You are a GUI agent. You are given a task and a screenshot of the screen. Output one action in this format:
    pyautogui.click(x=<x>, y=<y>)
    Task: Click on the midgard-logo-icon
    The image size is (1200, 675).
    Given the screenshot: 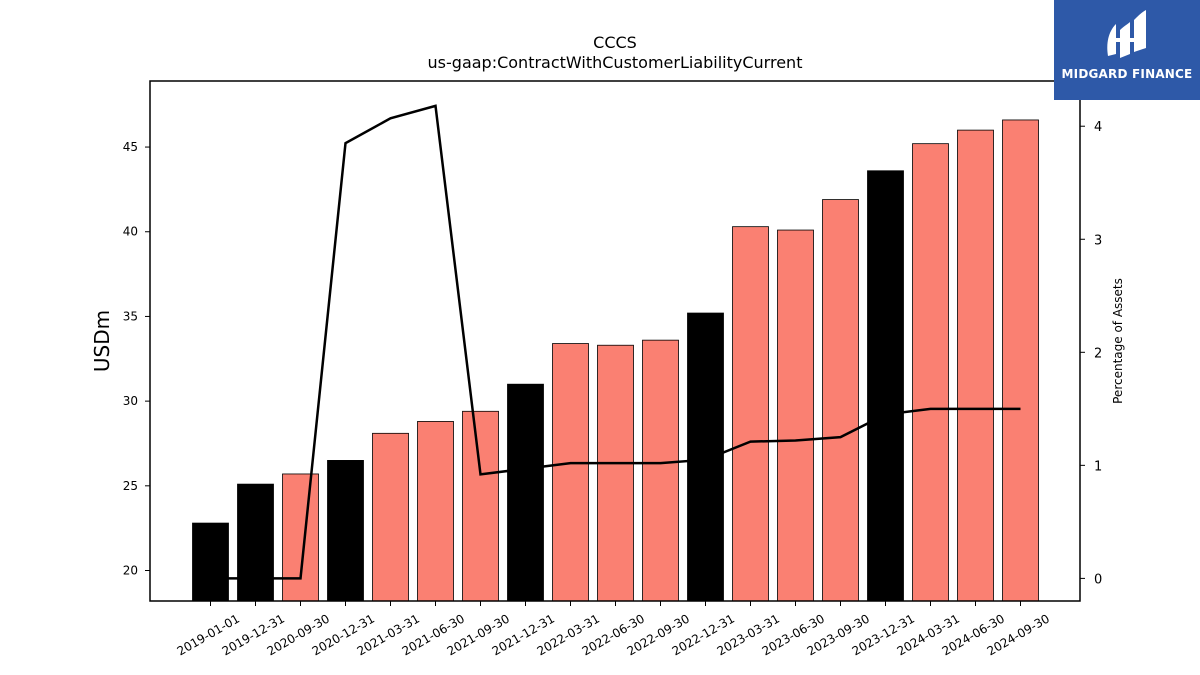 What is the action you would take?
    pyautogui.click(x=1126, y=34)
    